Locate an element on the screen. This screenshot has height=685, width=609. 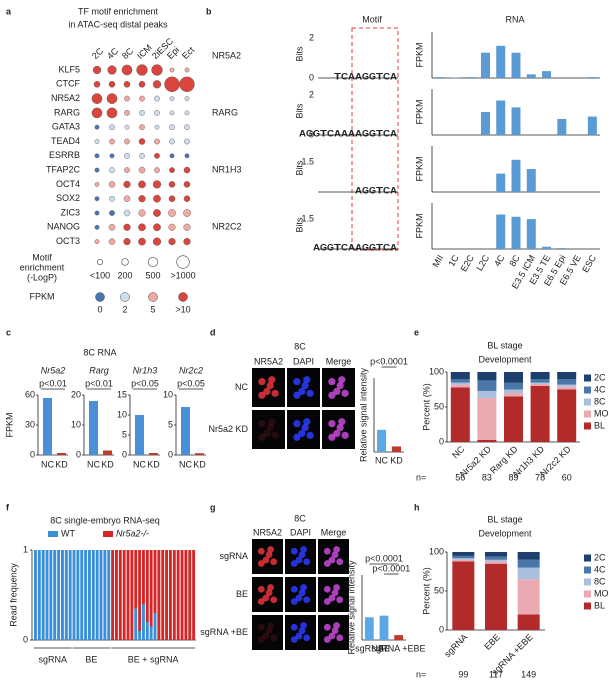
legend-label: 500 is located at coordinates (152, 275).